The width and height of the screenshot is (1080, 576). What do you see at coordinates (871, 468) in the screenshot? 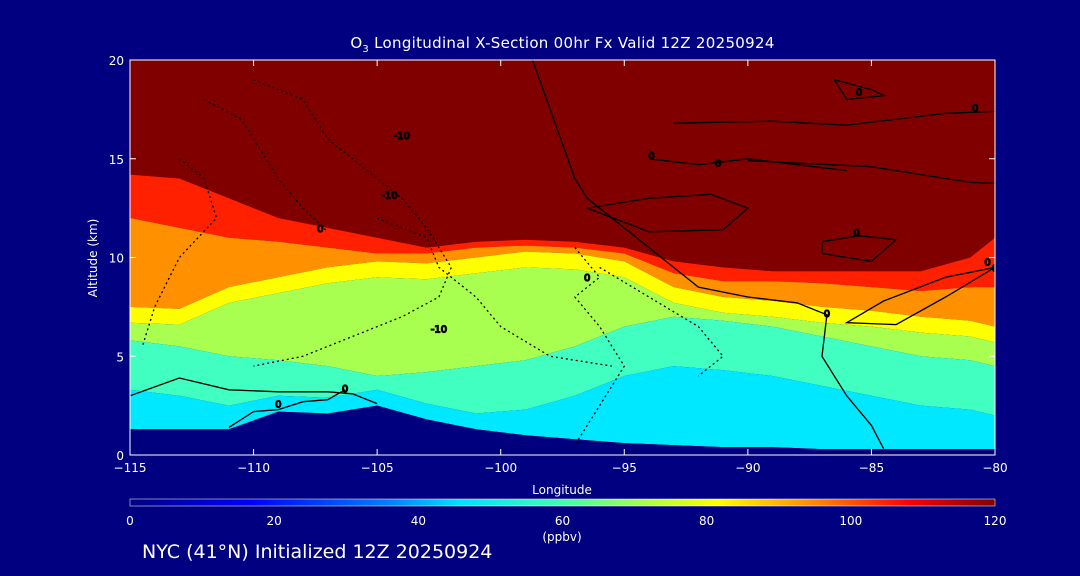
I see `x-tick-label: −85` at bounding box center [871, 468].